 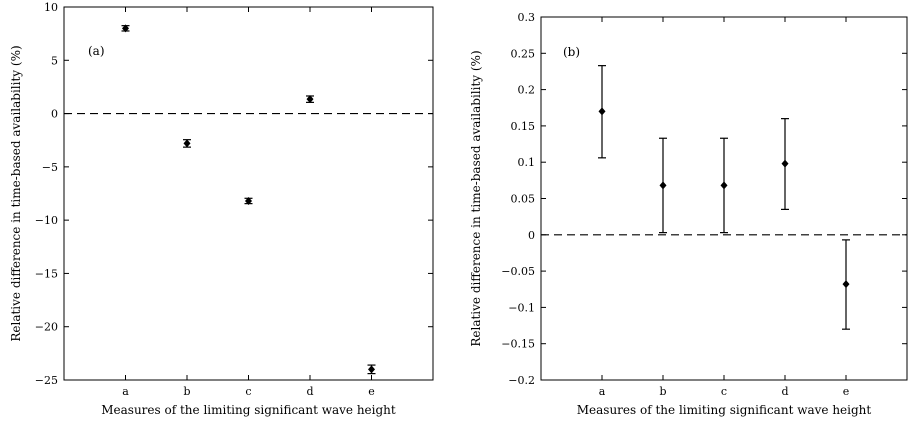 I want to click on y-tick-label: 0.3, so click(x=527, y=17).